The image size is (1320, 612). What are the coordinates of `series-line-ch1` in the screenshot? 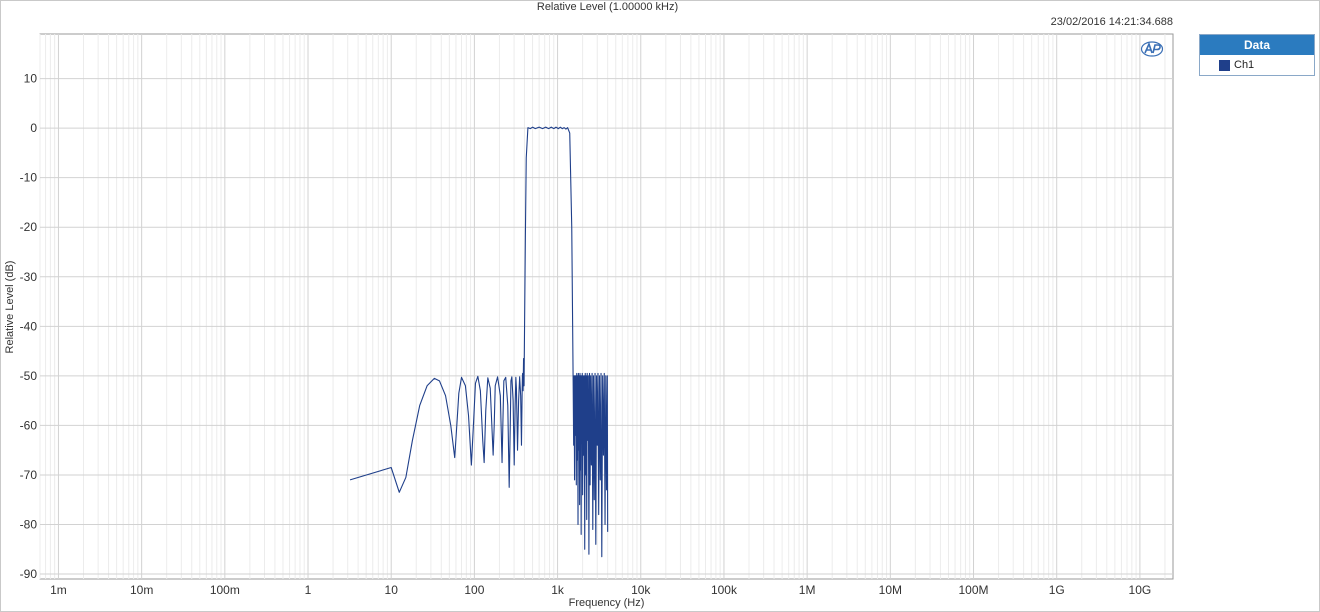 It's located at (479, 342).